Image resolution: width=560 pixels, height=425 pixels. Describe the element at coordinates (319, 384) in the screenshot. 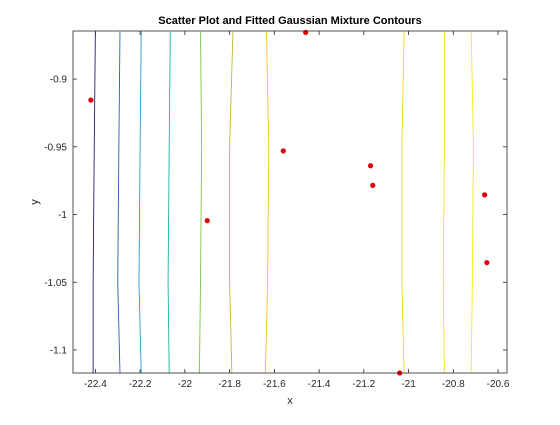

I see `x-tick-label: -21.4` at that location.